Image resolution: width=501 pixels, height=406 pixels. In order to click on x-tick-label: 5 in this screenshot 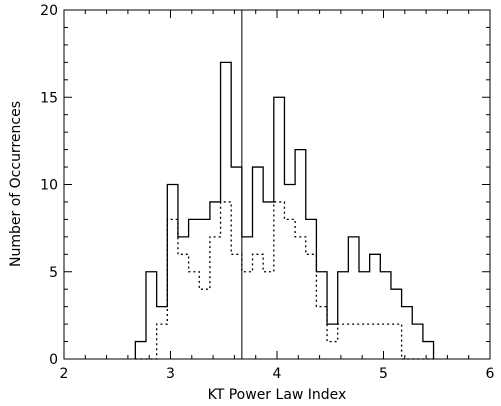, I will do `click(383, 374)`.